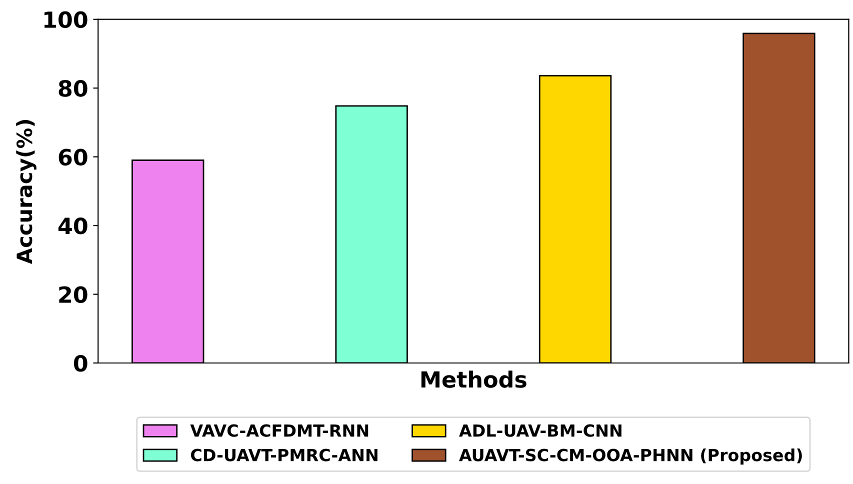 This screenshot has width=853, height=484. I want to click on legend-label: AUAVT-SC-CM-OOA-PHNN (Proposed), so click(630, 456).